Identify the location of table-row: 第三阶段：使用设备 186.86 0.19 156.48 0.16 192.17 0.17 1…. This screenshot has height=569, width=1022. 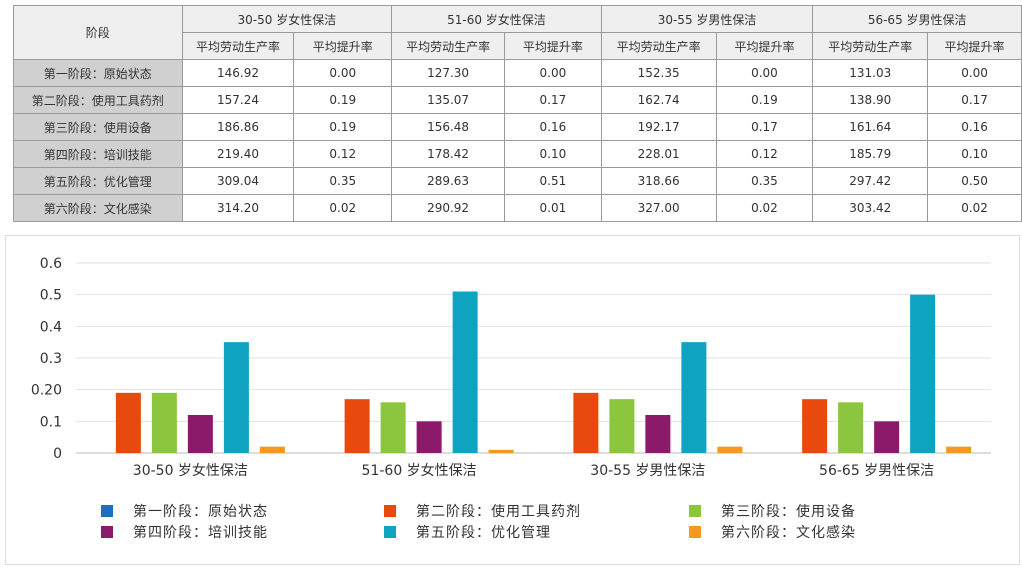
(517, 127).